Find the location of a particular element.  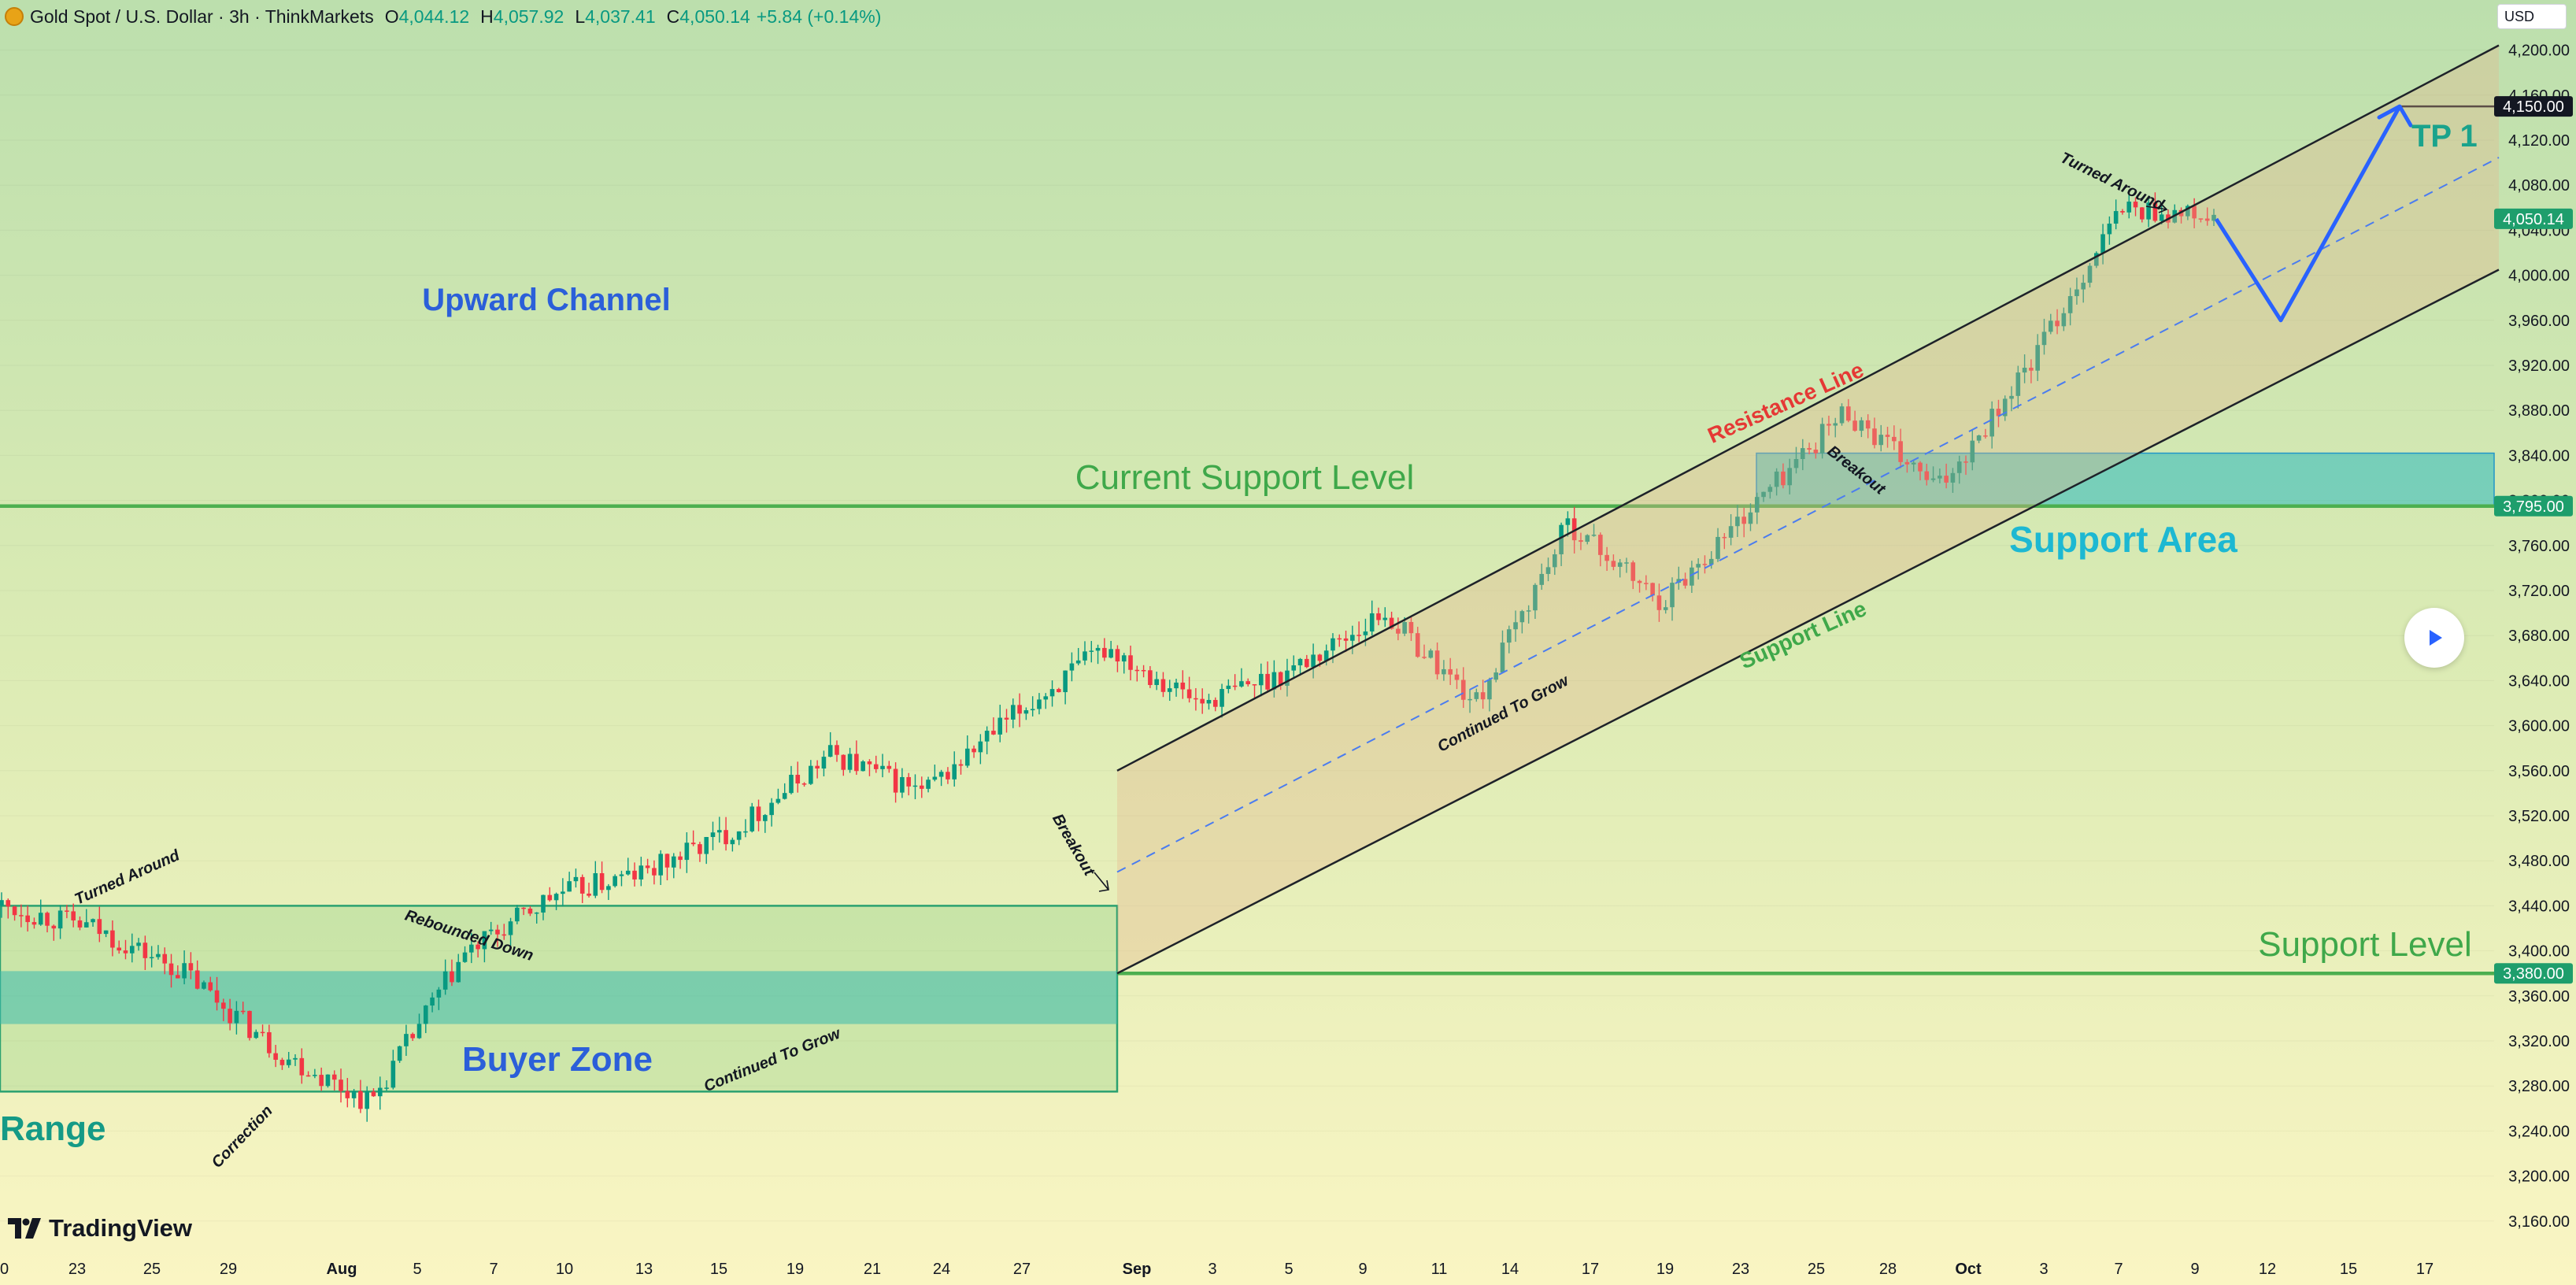

low-label: L is located at coordinates (580, 16).